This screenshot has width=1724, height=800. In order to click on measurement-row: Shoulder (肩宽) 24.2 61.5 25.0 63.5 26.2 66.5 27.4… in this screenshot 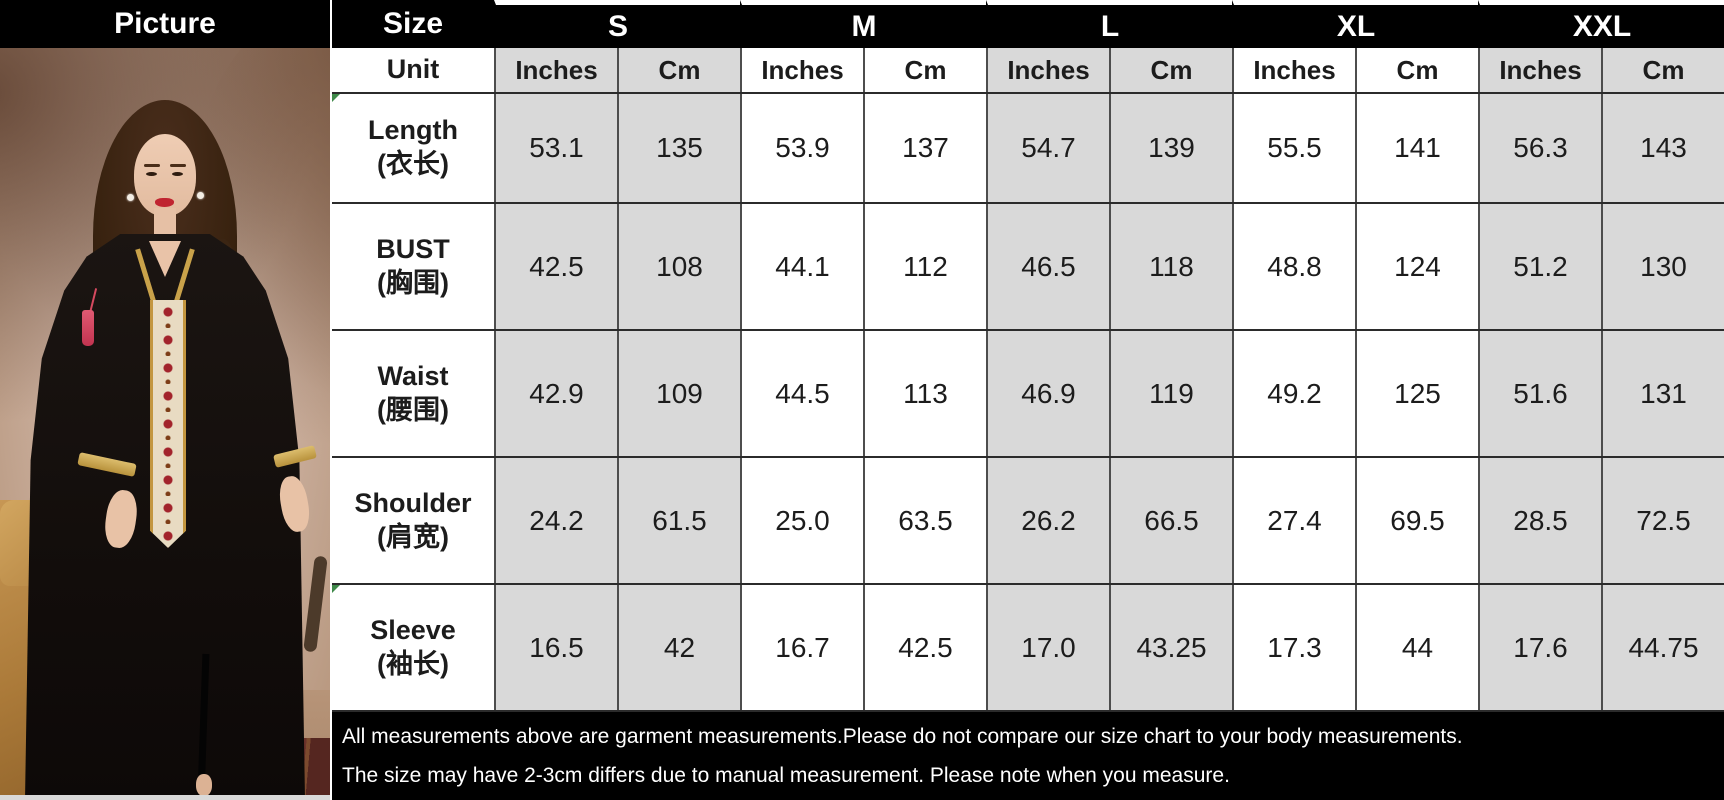, I will do `click(1028, 521)`.